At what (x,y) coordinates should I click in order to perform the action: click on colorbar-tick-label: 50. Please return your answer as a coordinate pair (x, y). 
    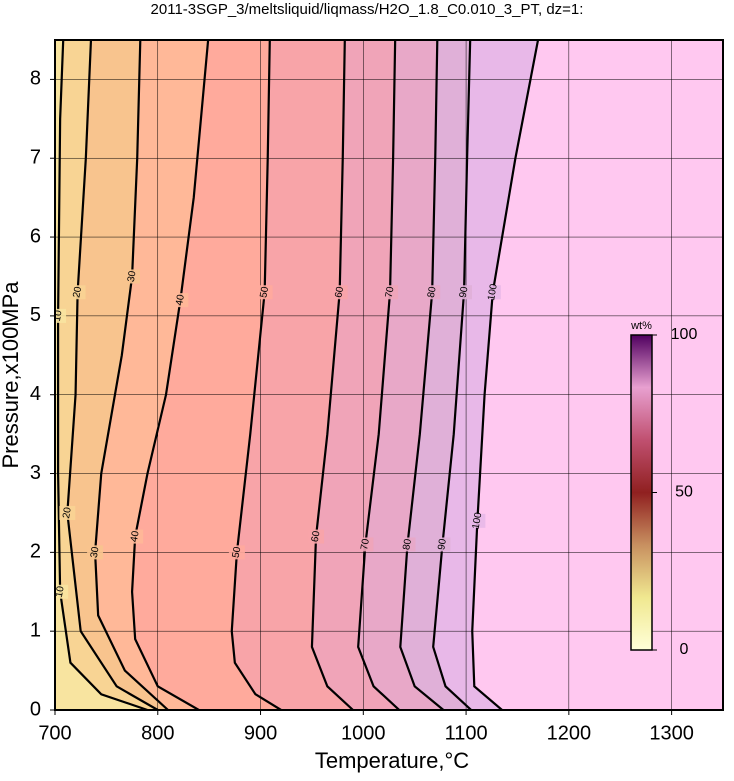
    Looking at the image, I should click on (684, 492).